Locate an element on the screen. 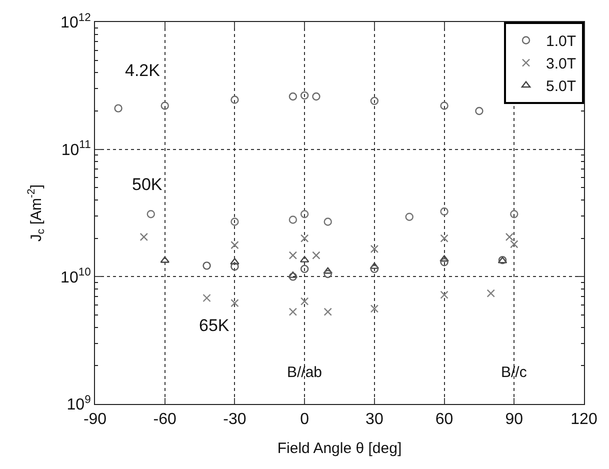 The image size is (609, 469). annotation: 4.2K is located at coordinates (143, 70).